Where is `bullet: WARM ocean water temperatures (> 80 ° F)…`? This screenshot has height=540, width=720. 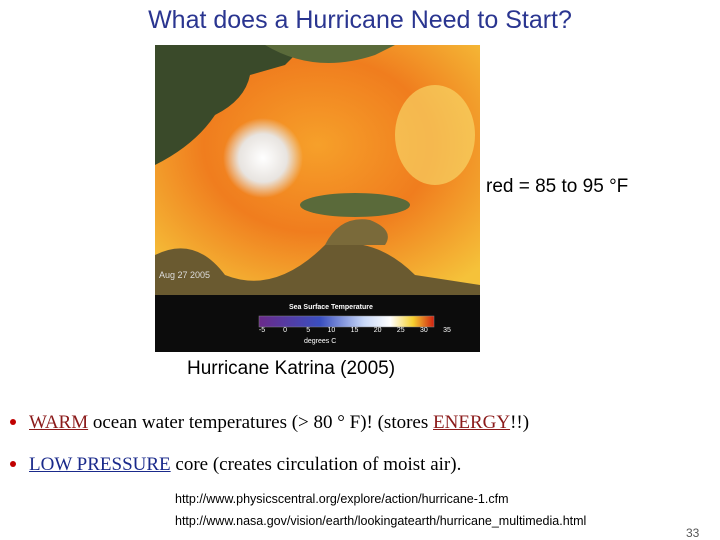
bullet: WARM ocean water temperatures (> 80 ° F)… is located at coordinates (269, 423).